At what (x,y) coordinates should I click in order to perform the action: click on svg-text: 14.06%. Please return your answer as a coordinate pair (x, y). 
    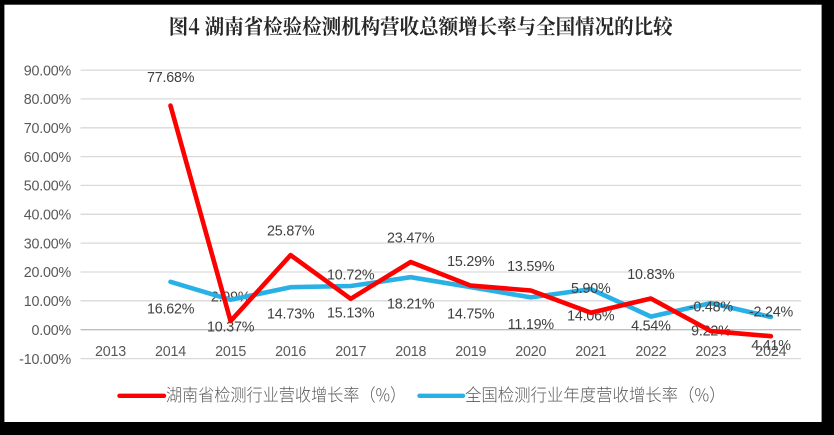
    Looking at the image, I should click on (591, 317).